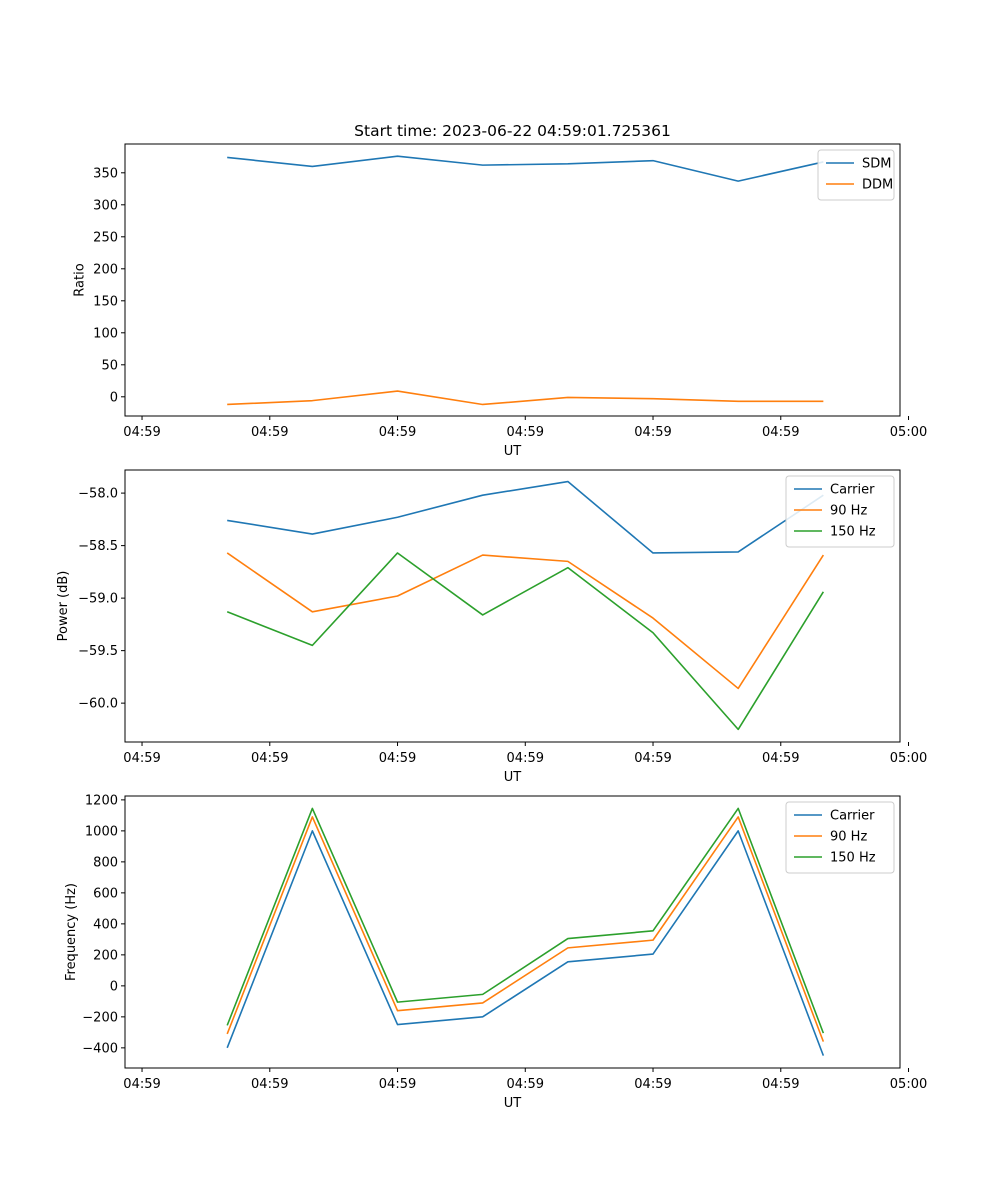  I want to click on legend-label: DDM, so click(877, 185).